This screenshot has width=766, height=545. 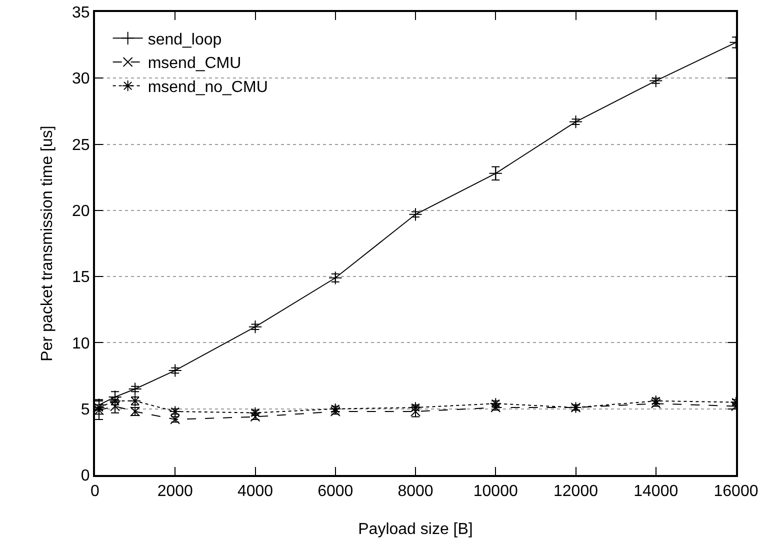 I want to click on y-axis-title: Per packet transmission time [us], so click(x=47, y=244).